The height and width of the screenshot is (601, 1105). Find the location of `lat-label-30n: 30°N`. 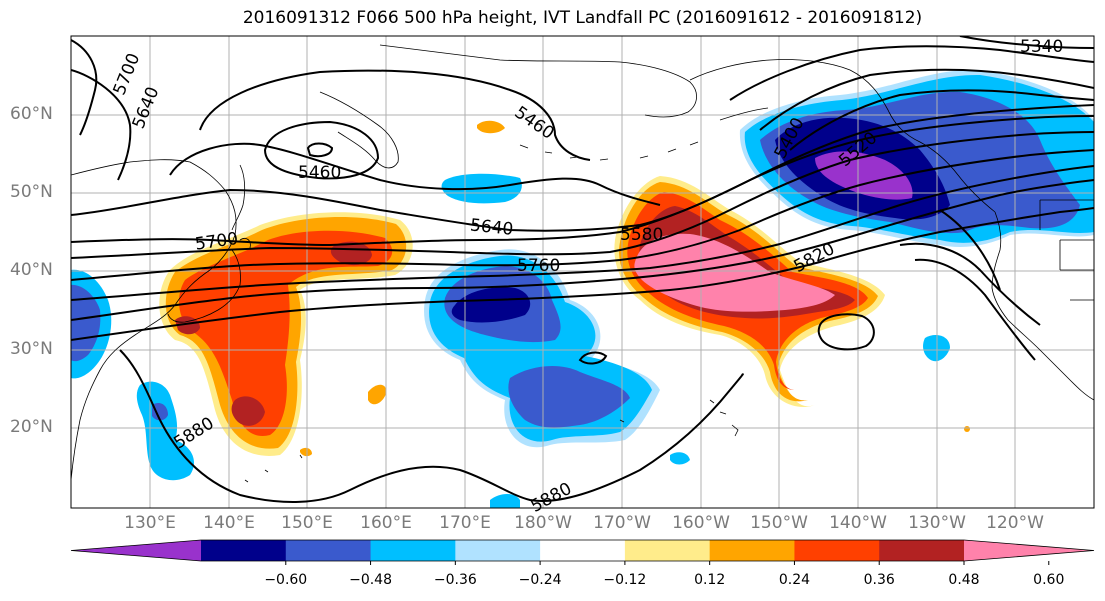

lat-label-30n: 30°N is located at coordinates (31, 349).